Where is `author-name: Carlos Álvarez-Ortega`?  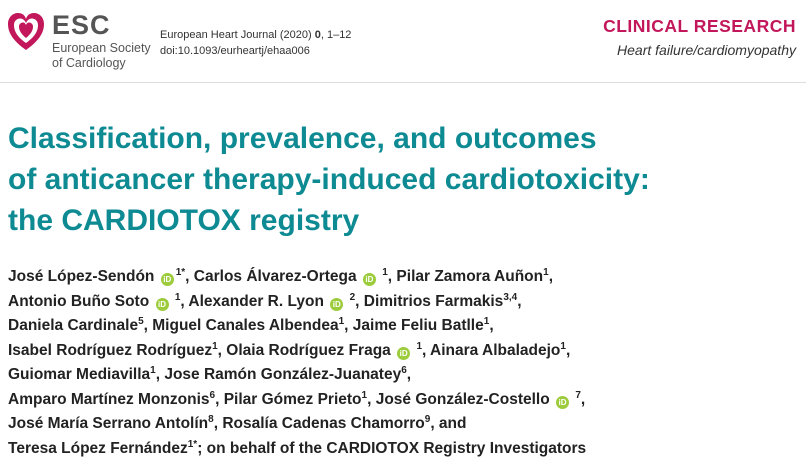 author-name: Carlos Álvarez-Ortega is located at coordinates (275, 276).